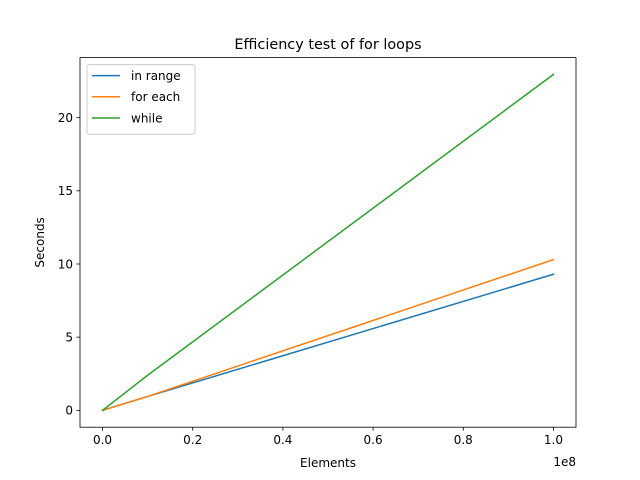 The height and width of the screenshot is (480, 640). Describe the element at coordinates (65, 191) in the screenshot. I see `y-tick-label: 15` at that location.